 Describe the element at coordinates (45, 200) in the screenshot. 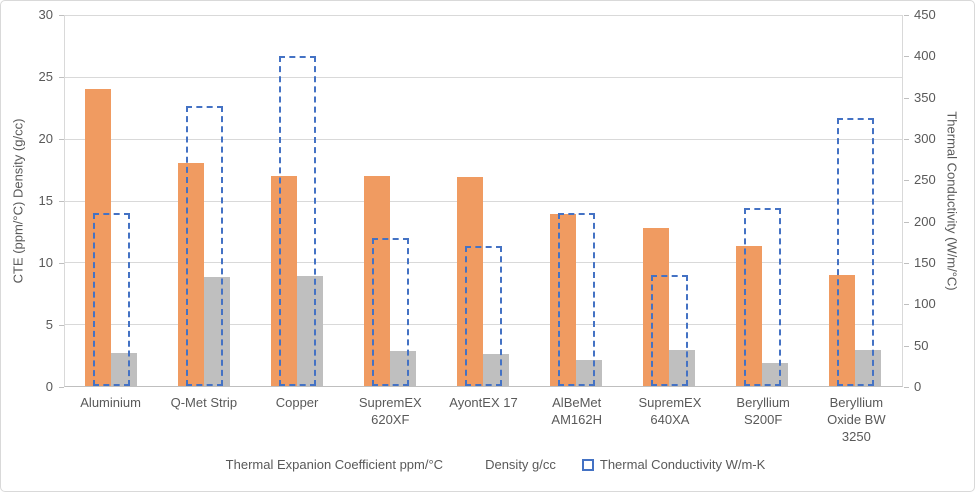

I see `left-axis-tick-label: 15` at that location.